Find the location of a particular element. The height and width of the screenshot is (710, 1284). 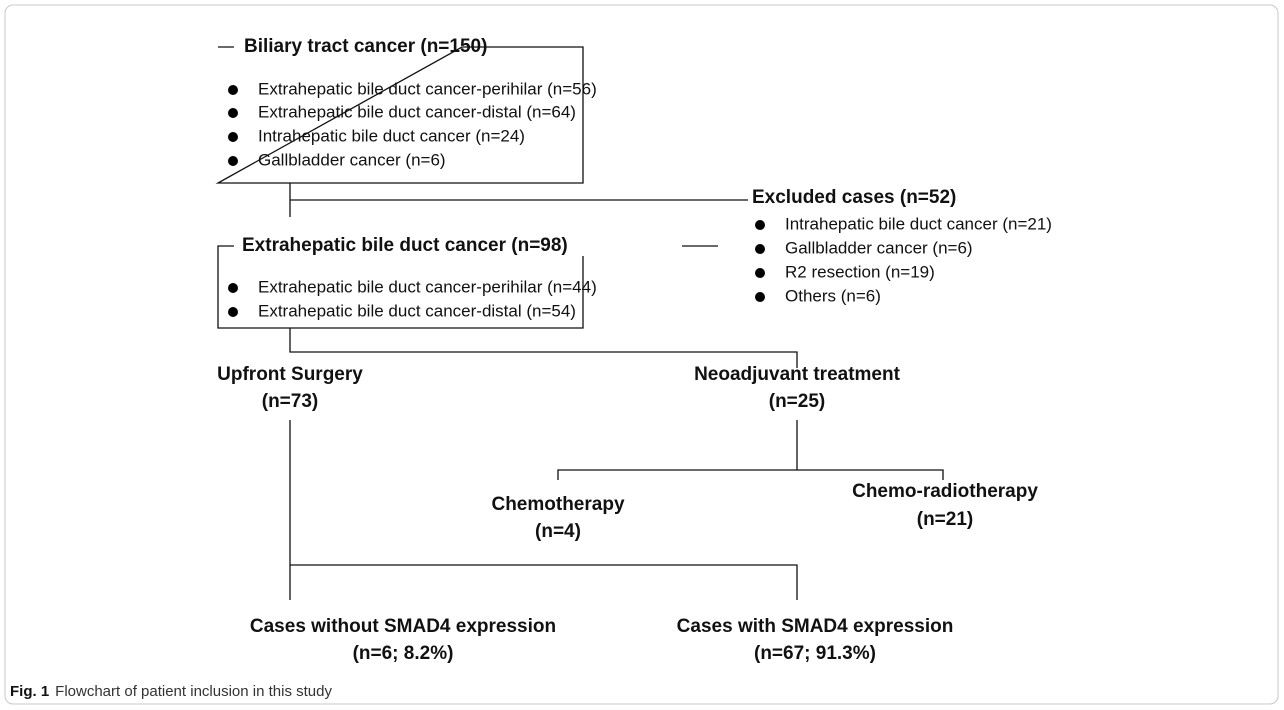

list-item: R2 resection (n=19) is located at coordinates (860, 271).